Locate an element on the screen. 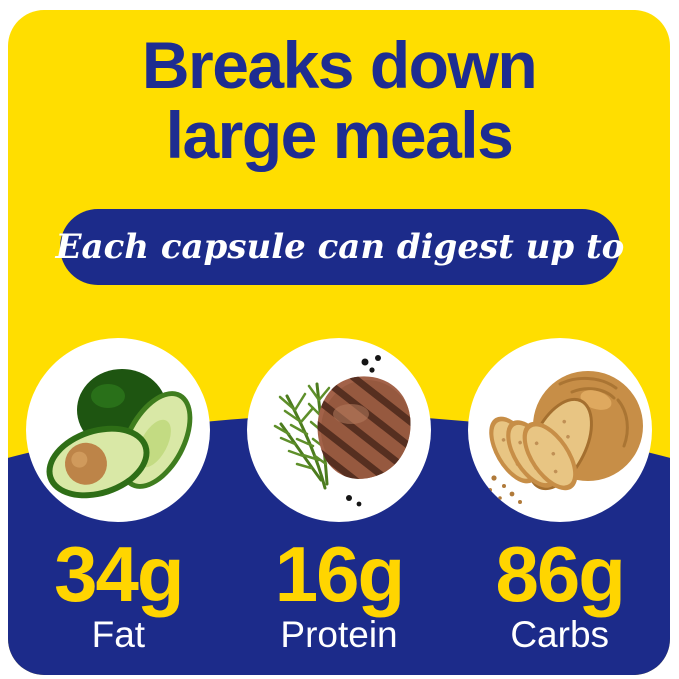 This screenshot has width=679, height=679. avocado-circle is located at coordinates (118, 430).